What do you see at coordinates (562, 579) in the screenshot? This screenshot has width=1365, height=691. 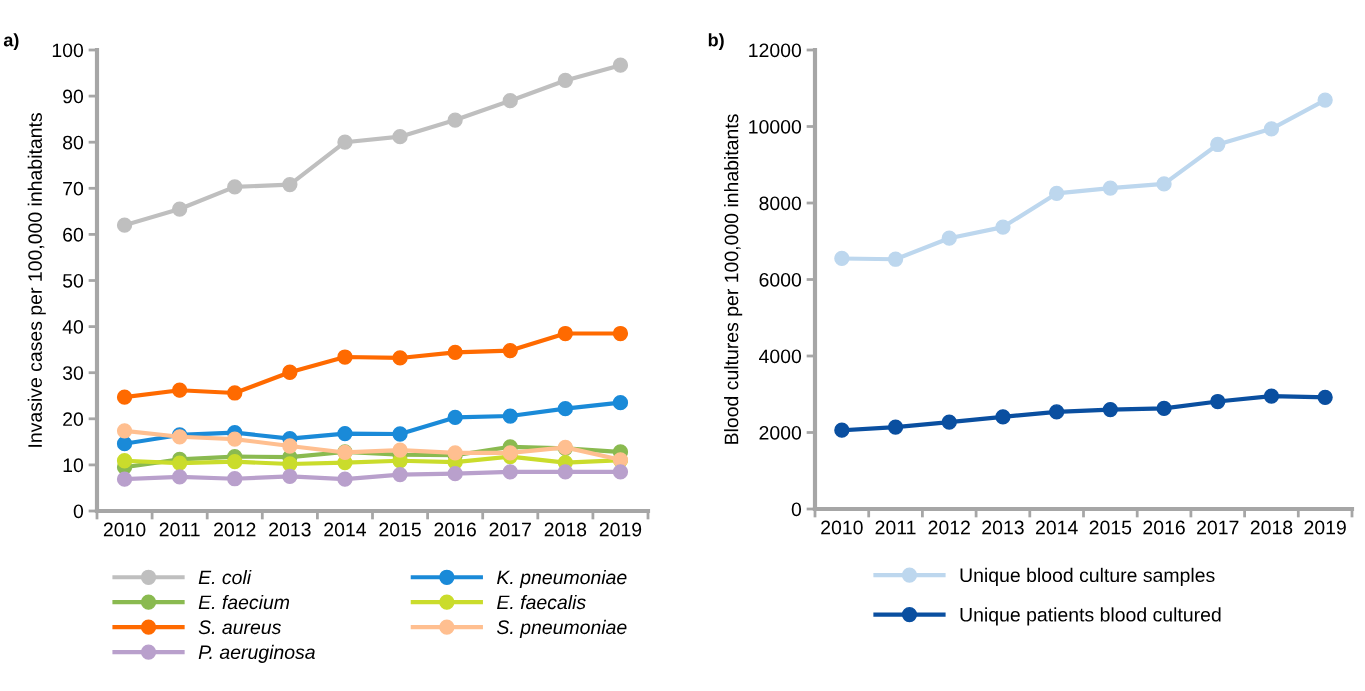 I see `legend-label: K. pneumoniae` at bounding box center [562, 579].